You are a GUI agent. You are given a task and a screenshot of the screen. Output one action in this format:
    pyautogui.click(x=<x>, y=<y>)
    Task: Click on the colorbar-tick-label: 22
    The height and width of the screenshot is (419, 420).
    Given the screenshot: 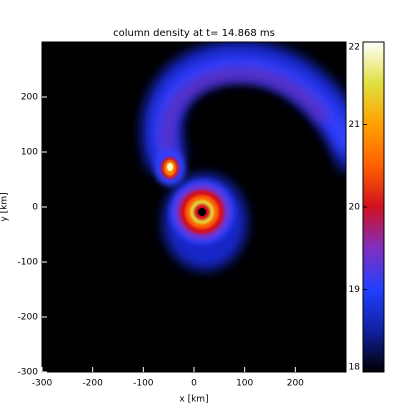 What is the action you would take?
    pyautogui.click(x=354, y=48)
    